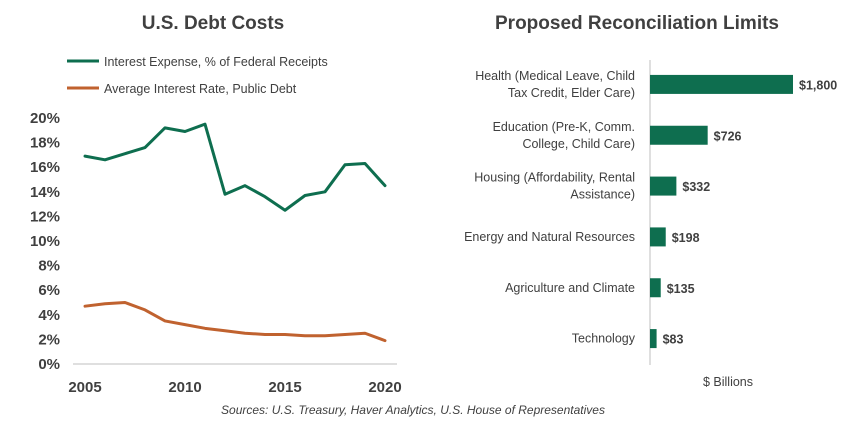  What do you see at coordinates (45, 118) in the screenshot?
I see `y-tick-label: 20%` at bounding box center [45, 118].